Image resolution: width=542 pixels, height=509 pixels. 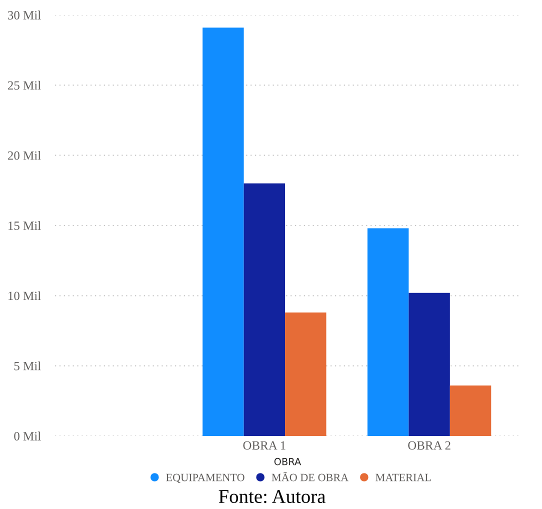 I want to click on y-tick-label: 10 Mil, so click(x=24, y=295).